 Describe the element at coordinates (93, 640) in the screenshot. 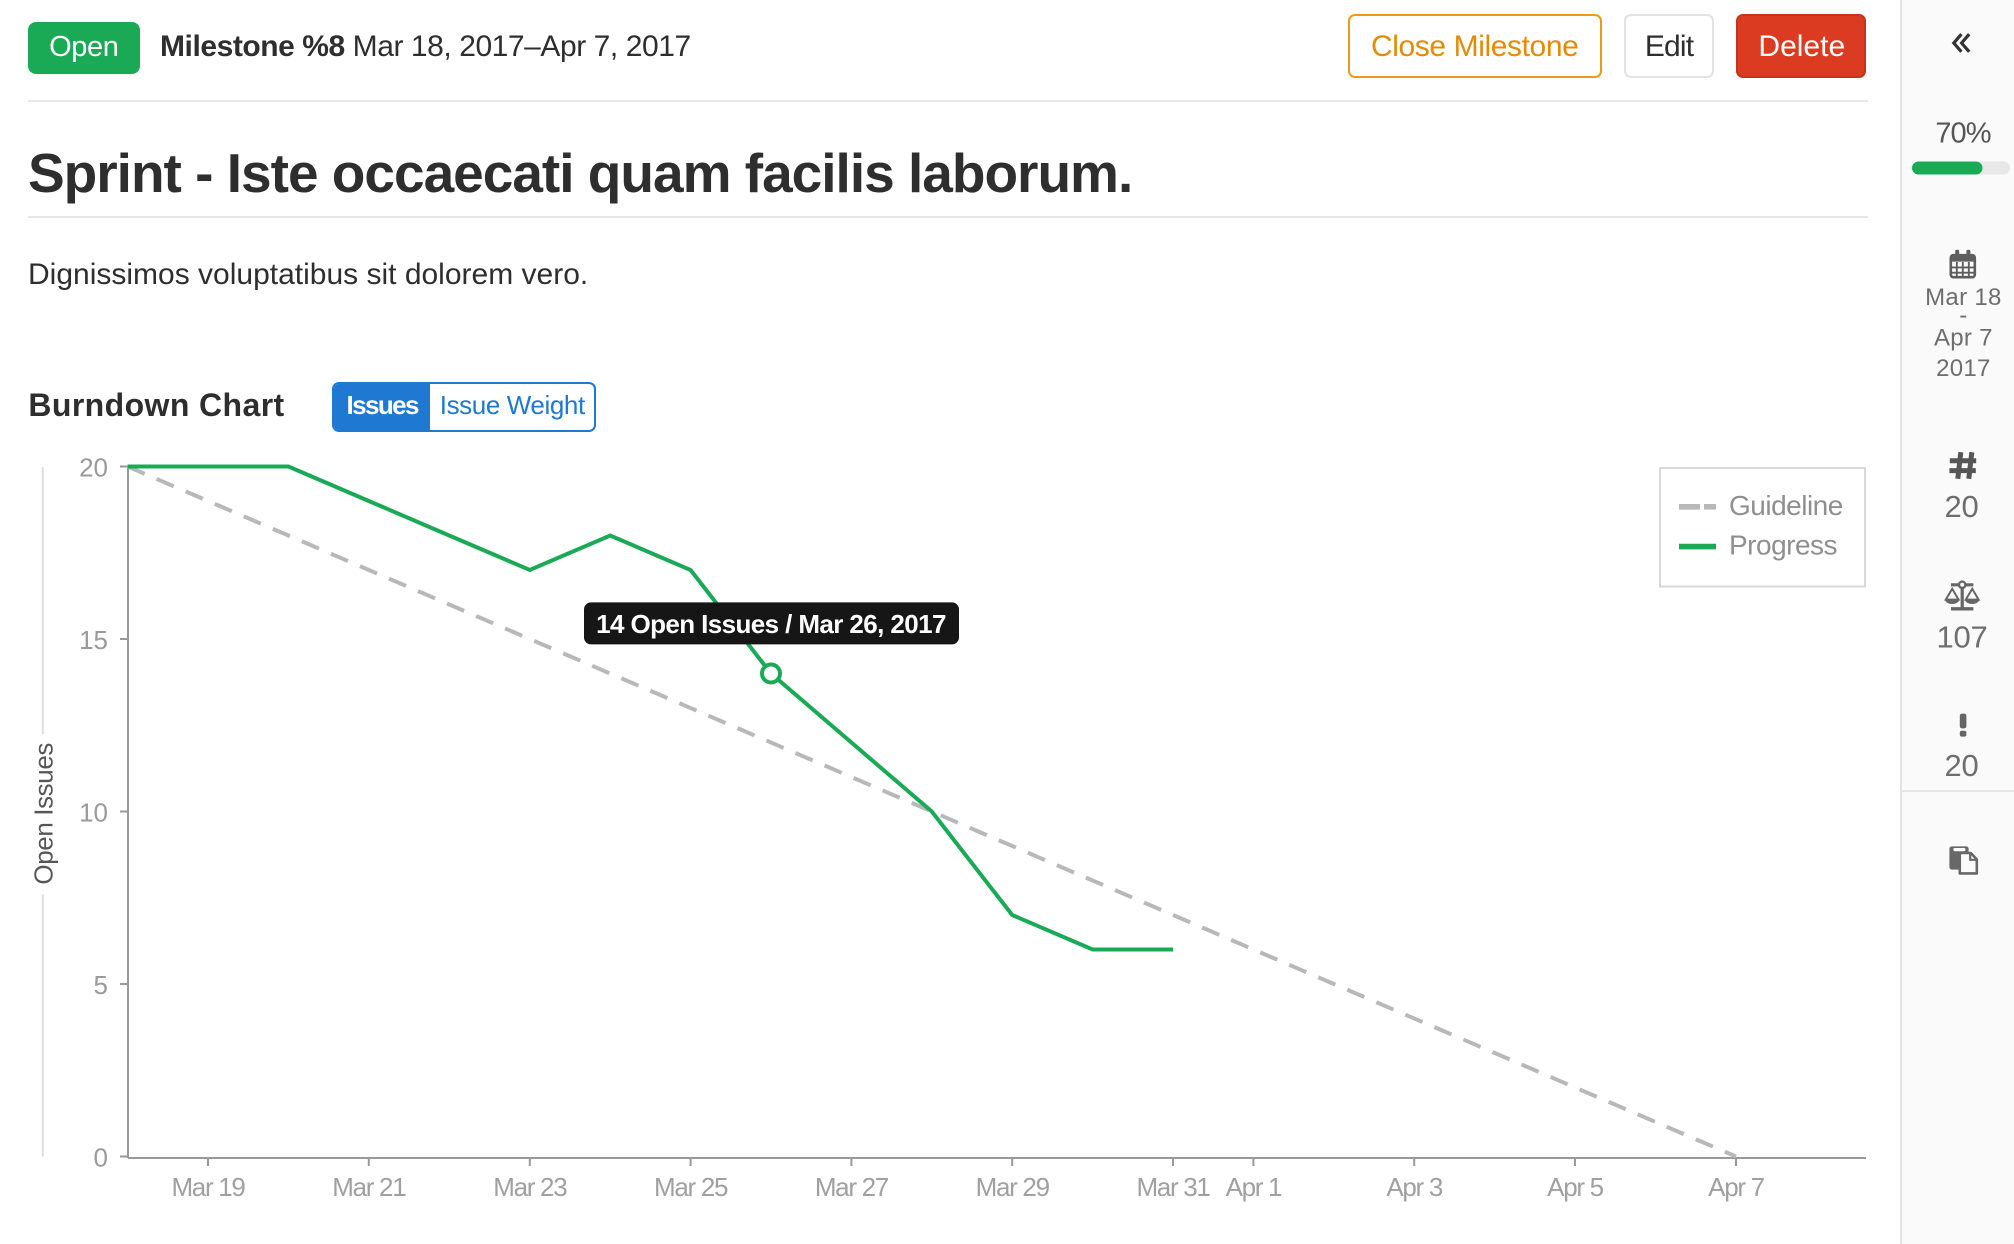

I see `svg-text: 15` at that location.